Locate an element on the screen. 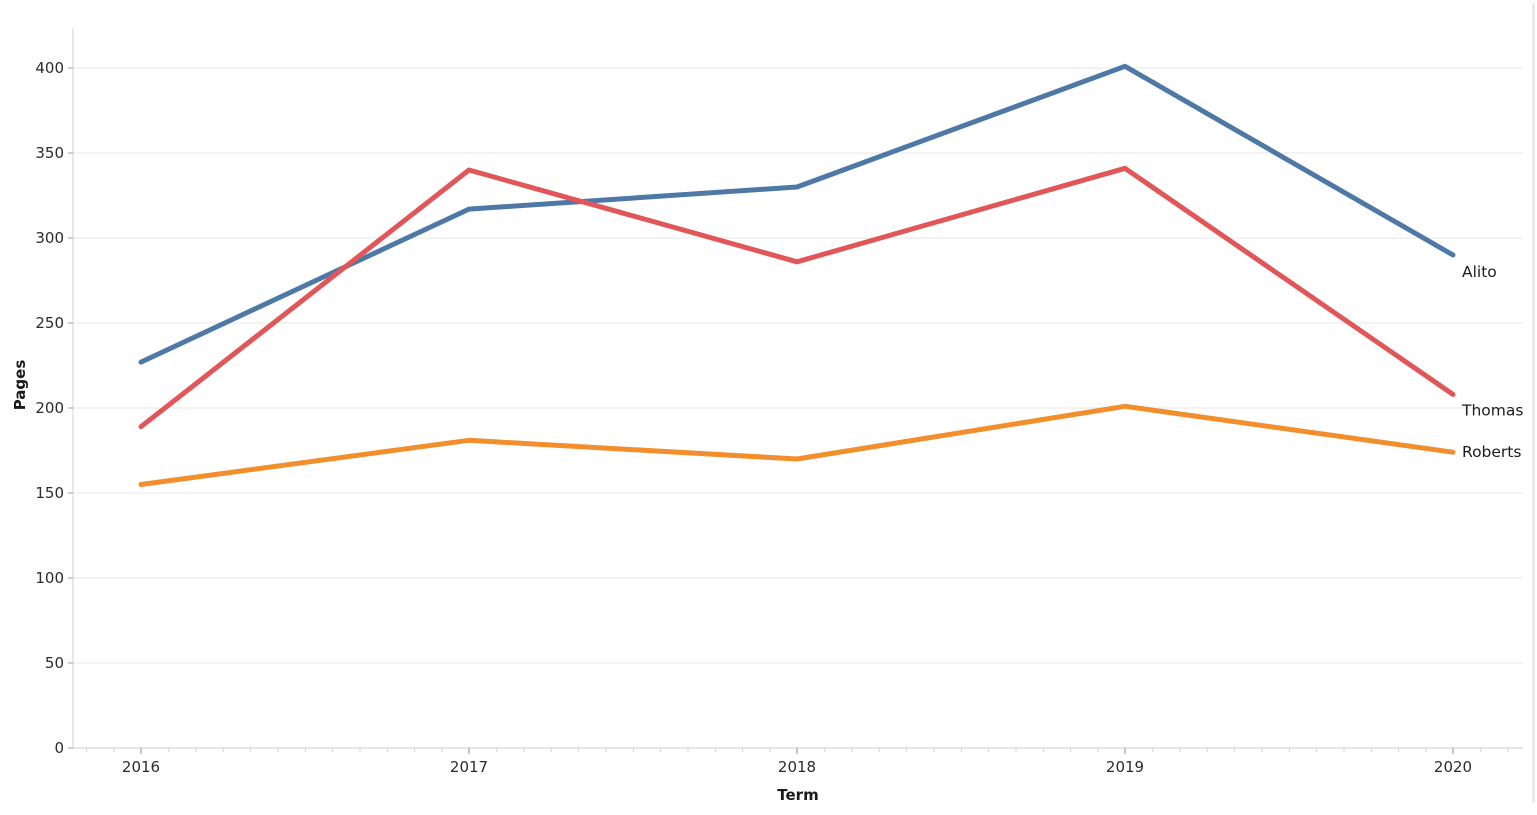 This screenshot has height=815, width=1537. y-tick-label-250: 250 is located at coordinates (49, 323).